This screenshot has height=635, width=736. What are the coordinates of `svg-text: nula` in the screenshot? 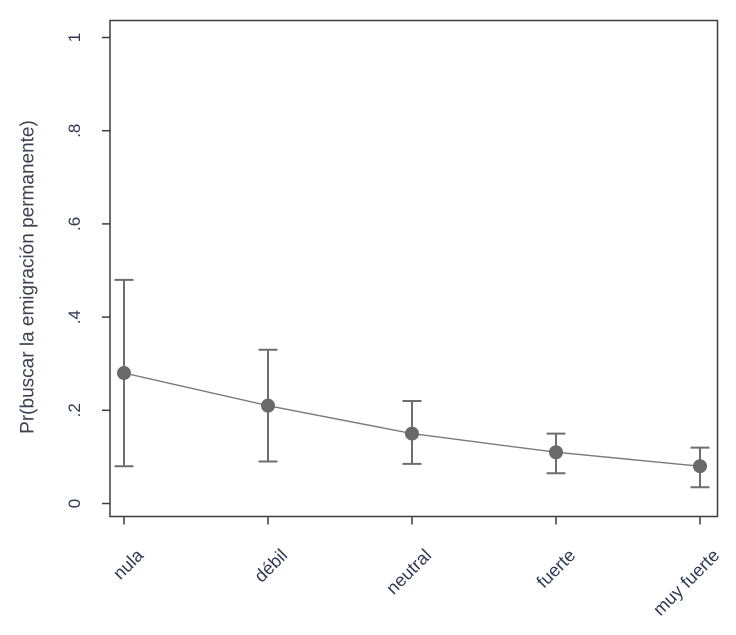 It's located at (128, 563).